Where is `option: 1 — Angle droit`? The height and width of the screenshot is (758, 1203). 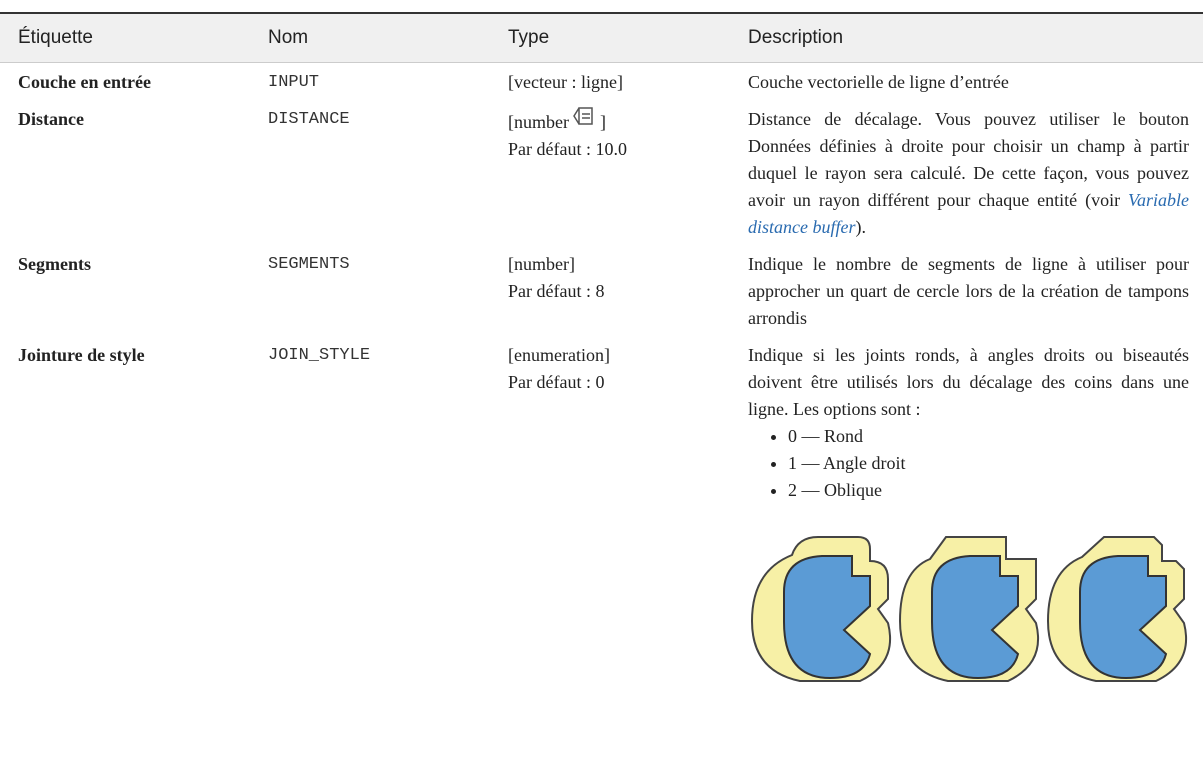
option: 1 — Angle droit is located at coordinates (988, 463).